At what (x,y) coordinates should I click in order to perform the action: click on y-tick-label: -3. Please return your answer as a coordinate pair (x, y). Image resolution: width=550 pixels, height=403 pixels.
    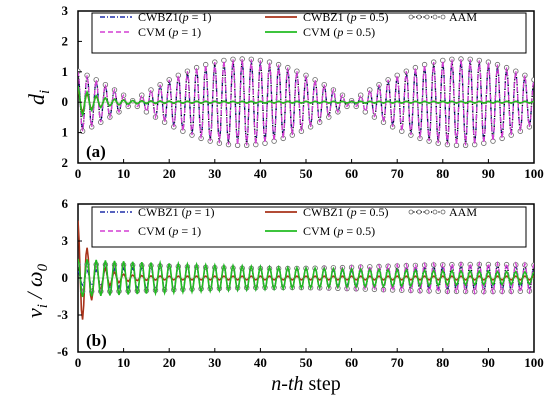
    Looking at the image, I should click on (62, 314).